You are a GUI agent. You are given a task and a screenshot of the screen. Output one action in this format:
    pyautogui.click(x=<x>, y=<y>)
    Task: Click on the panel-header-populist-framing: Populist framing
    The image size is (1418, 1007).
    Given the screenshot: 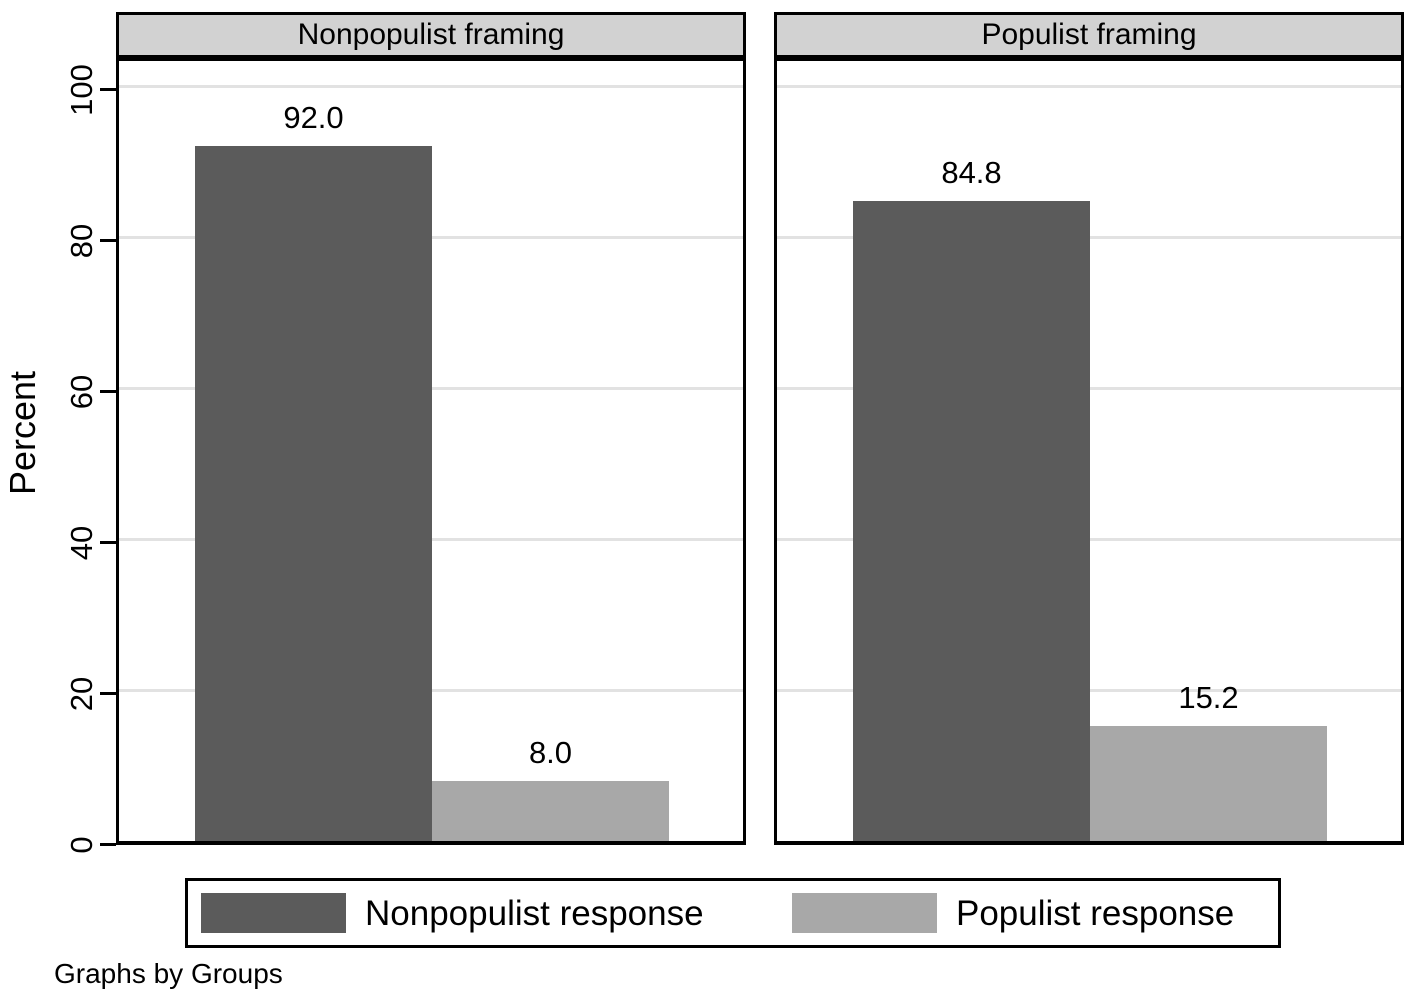 What is the action you would take?
    pyautogui.click(x=1089, y=35)
    